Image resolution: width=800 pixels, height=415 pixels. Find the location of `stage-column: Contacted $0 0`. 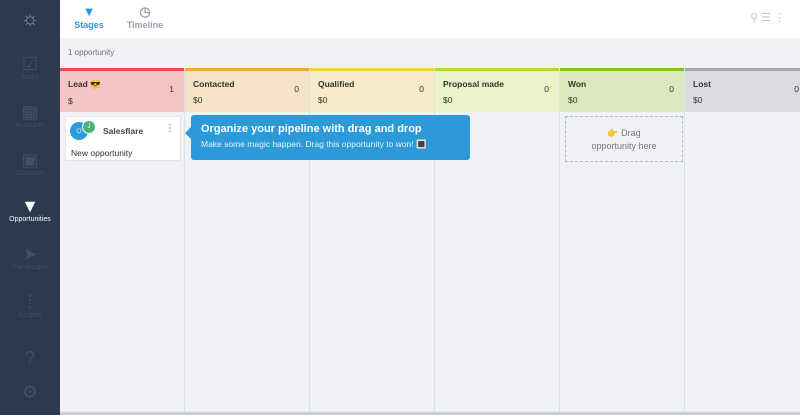

stage-column: Contacted $0 0 is located at coordinates (247, 240).